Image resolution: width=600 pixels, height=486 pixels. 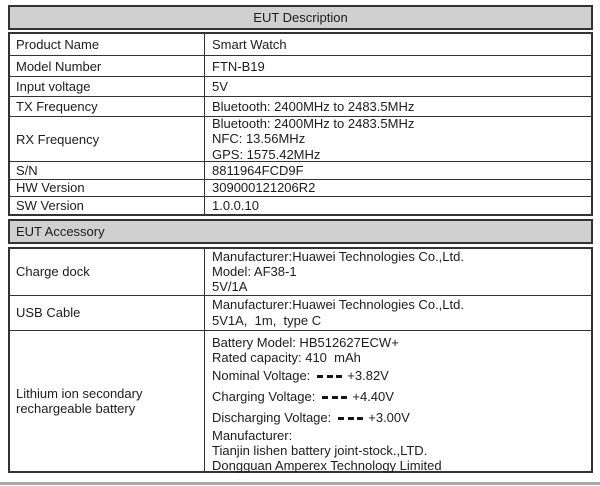 What do you see at coordinates (300, 483) in the screenshot?
I see `page-edge-line` at bounding box center [300, 483].